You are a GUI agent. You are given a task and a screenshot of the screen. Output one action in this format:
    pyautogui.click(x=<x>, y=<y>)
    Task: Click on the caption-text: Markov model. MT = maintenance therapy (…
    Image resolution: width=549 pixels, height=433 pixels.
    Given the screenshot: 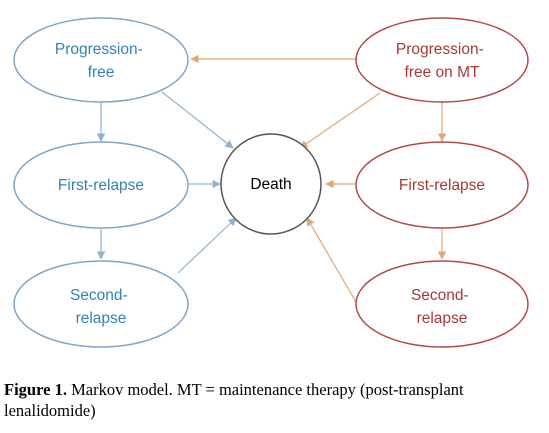 What is the action you would take?
    pyautogui.click(x=234, y=400)
    